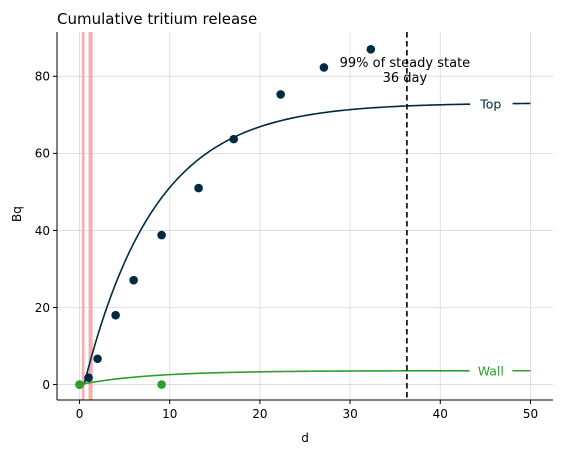  Describe the element at coordinates (491, 370) in the screenshot. I see `series-label-wall: Wall` at that location.